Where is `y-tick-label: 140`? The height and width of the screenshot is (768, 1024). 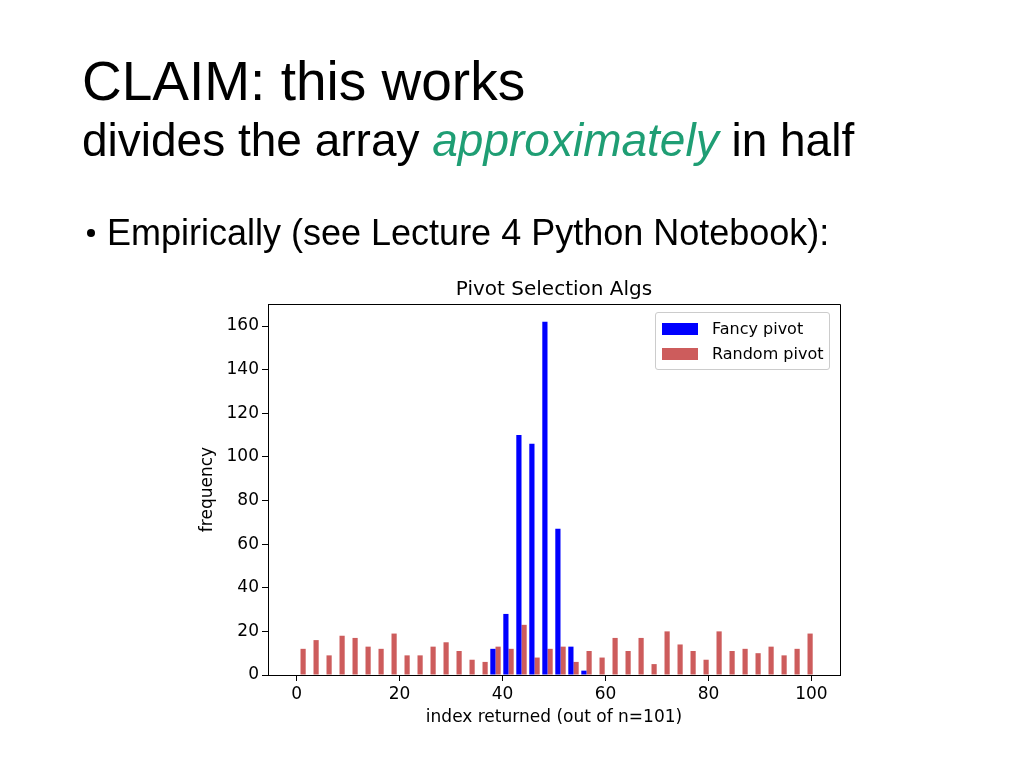 y-tick-label: 140 is located at coordinates (242, 368).